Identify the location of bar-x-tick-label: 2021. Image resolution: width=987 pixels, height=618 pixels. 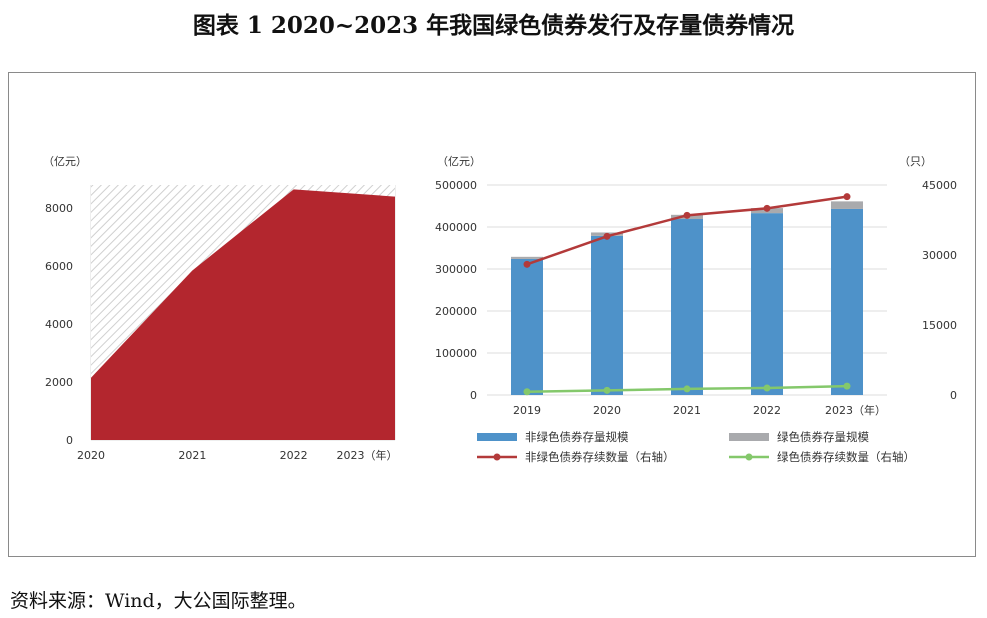
(687, 410).